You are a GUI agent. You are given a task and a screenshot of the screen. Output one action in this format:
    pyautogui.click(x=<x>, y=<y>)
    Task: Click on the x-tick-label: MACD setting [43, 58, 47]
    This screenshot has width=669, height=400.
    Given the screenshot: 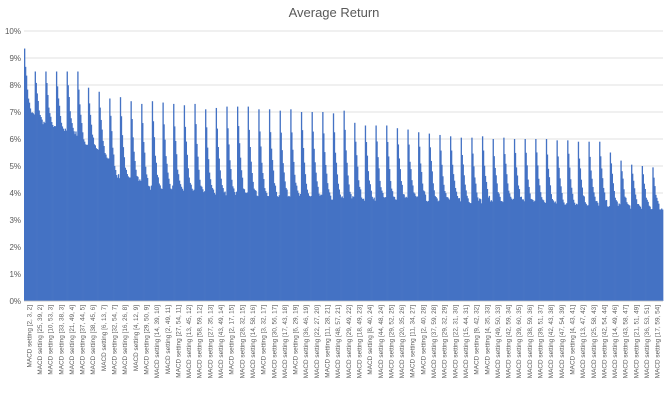 What is the action you would take?
    pyautogui.click(x=626, y=341)
    